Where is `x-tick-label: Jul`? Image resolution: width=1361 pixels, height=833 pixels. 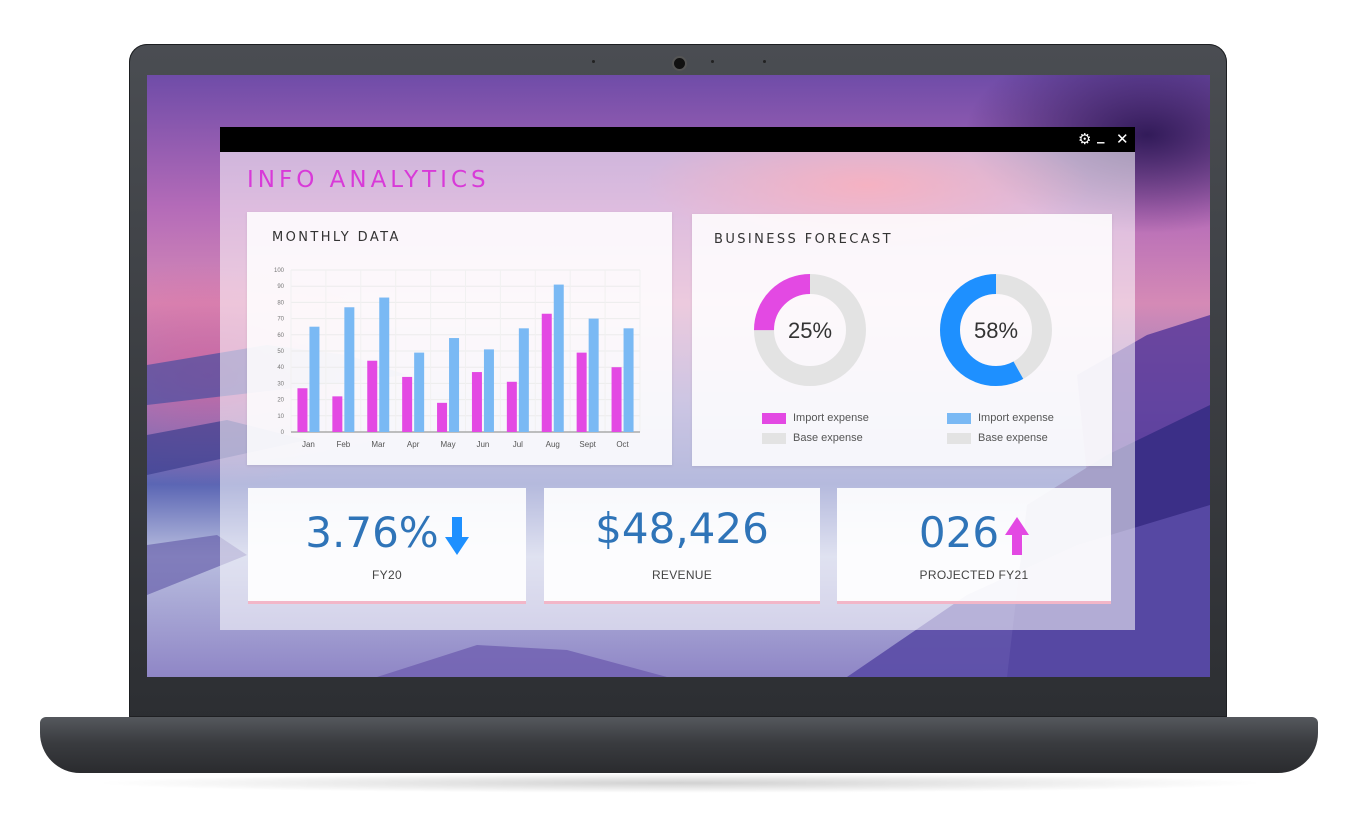 x-tick-label: Jul is located at coordinates (518, 444).